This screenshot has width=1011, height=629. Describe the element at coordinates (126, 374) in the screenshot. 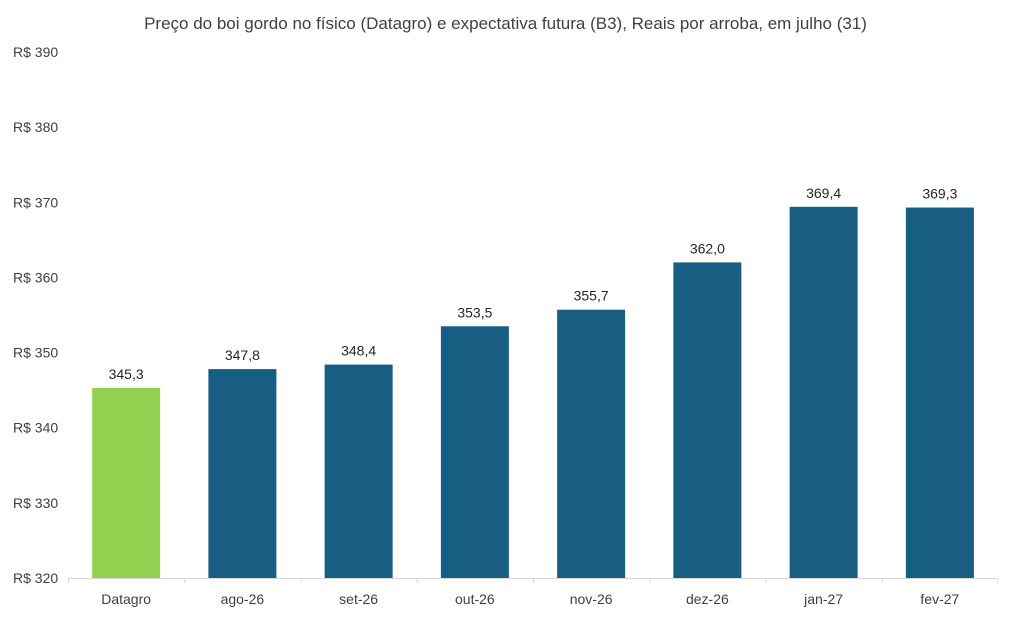

I see `data-label: 345,3` at that location.